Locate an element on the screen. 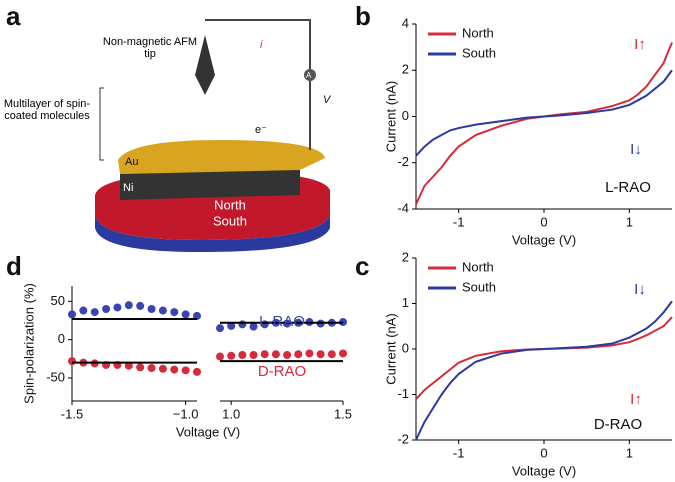 Image resolution: width=675 pixels, height=482 pixels. north-label: North is located at coordinates (230, 204).